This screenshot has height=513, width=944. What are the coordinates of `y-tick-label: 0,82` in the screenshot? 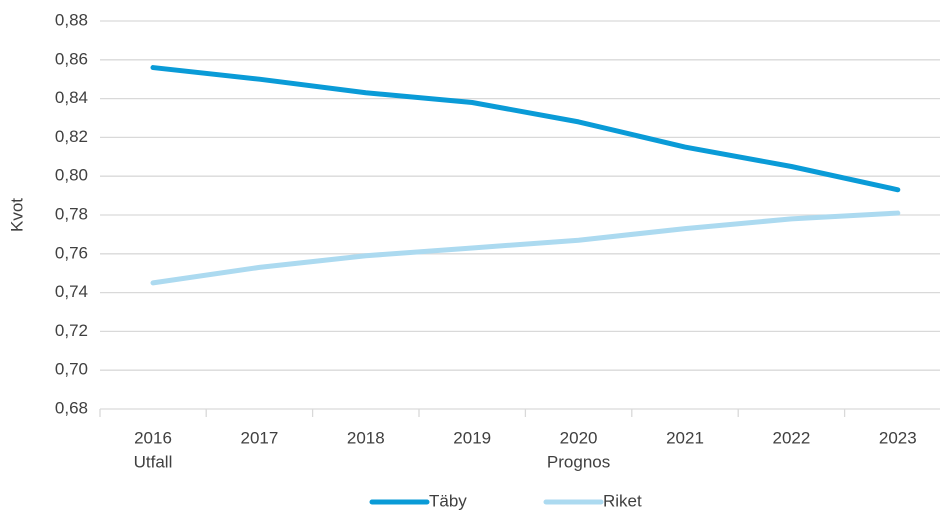 It's located at (71, 136).